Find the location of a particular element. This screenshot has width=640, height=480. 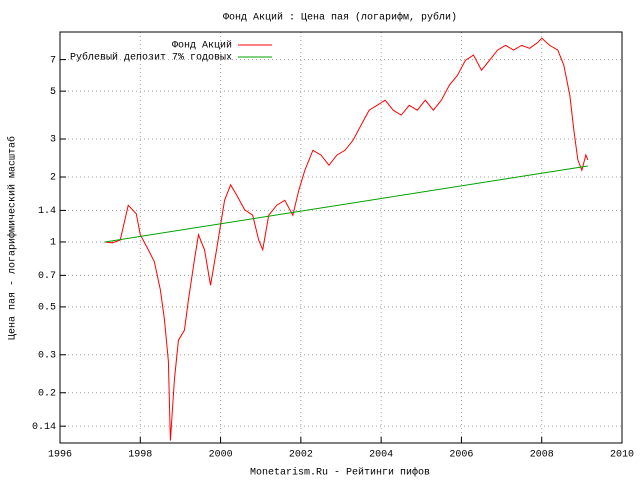

x-tick-label: 1998 is located at coordinates (140, 455).